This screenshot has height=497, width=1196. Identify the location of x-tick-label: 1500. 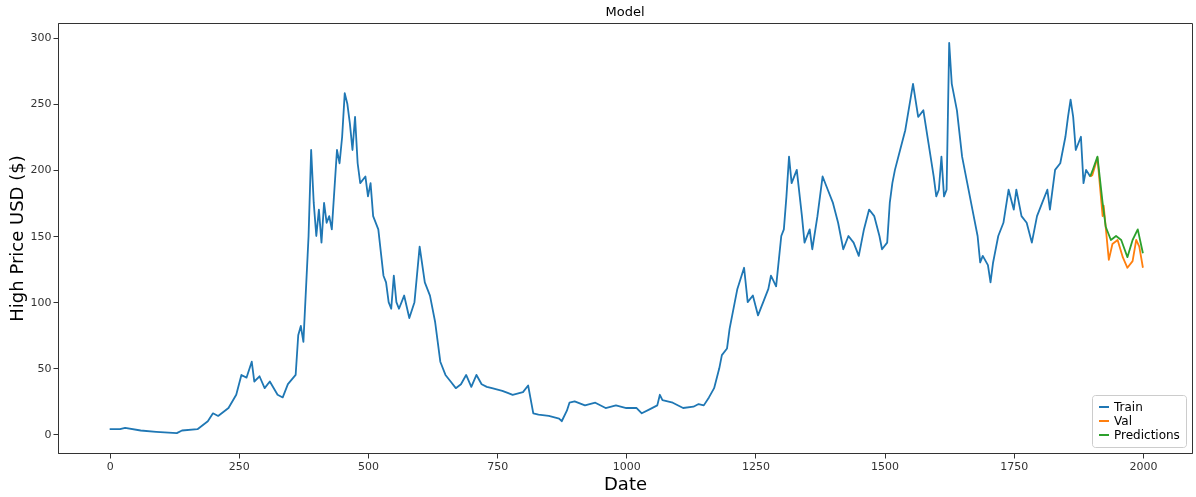
(885, 466).